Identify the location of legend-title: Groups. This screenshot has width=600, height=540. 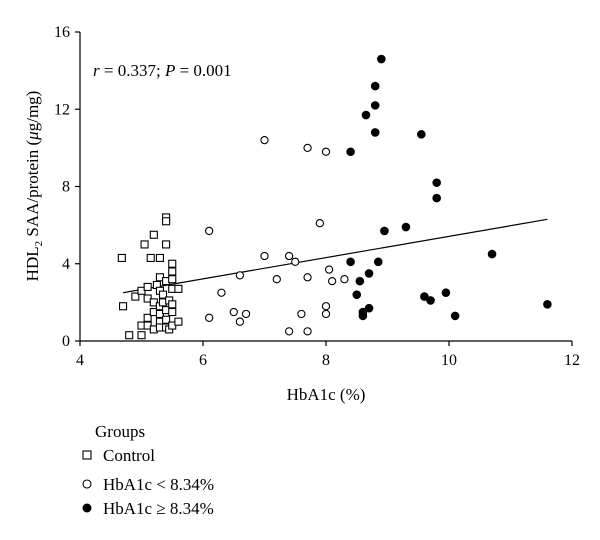
(120, 431).